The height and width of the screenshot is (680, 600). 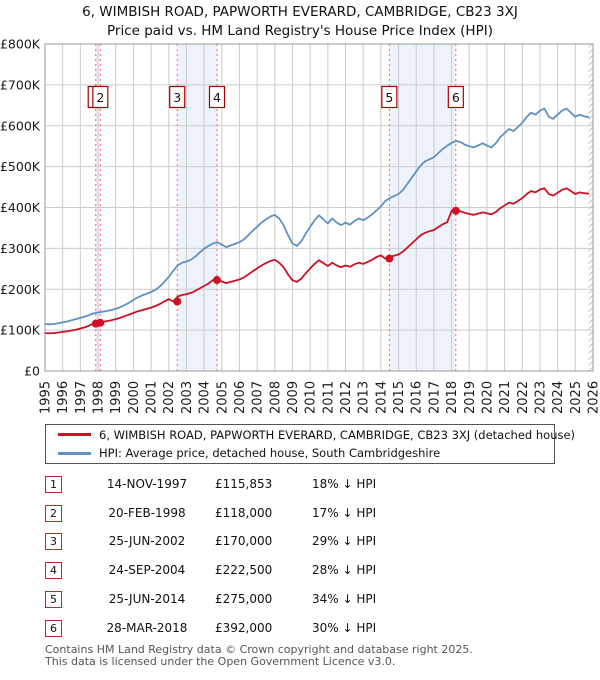 I want to click on x-axis-tick-label: 2010, so click(x=311, y=397).